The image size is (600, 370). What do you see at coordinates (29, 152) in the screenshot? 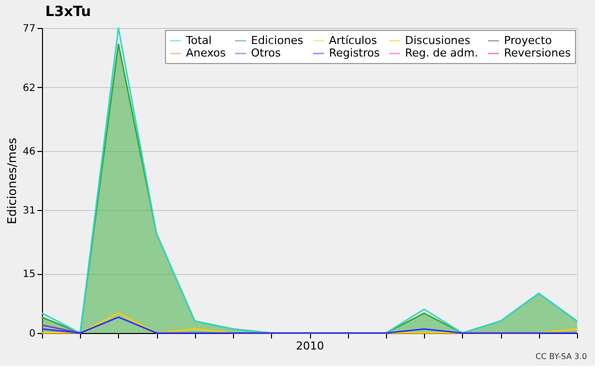
I see `y-tick-label: 46` at bounding box center [29, 152].